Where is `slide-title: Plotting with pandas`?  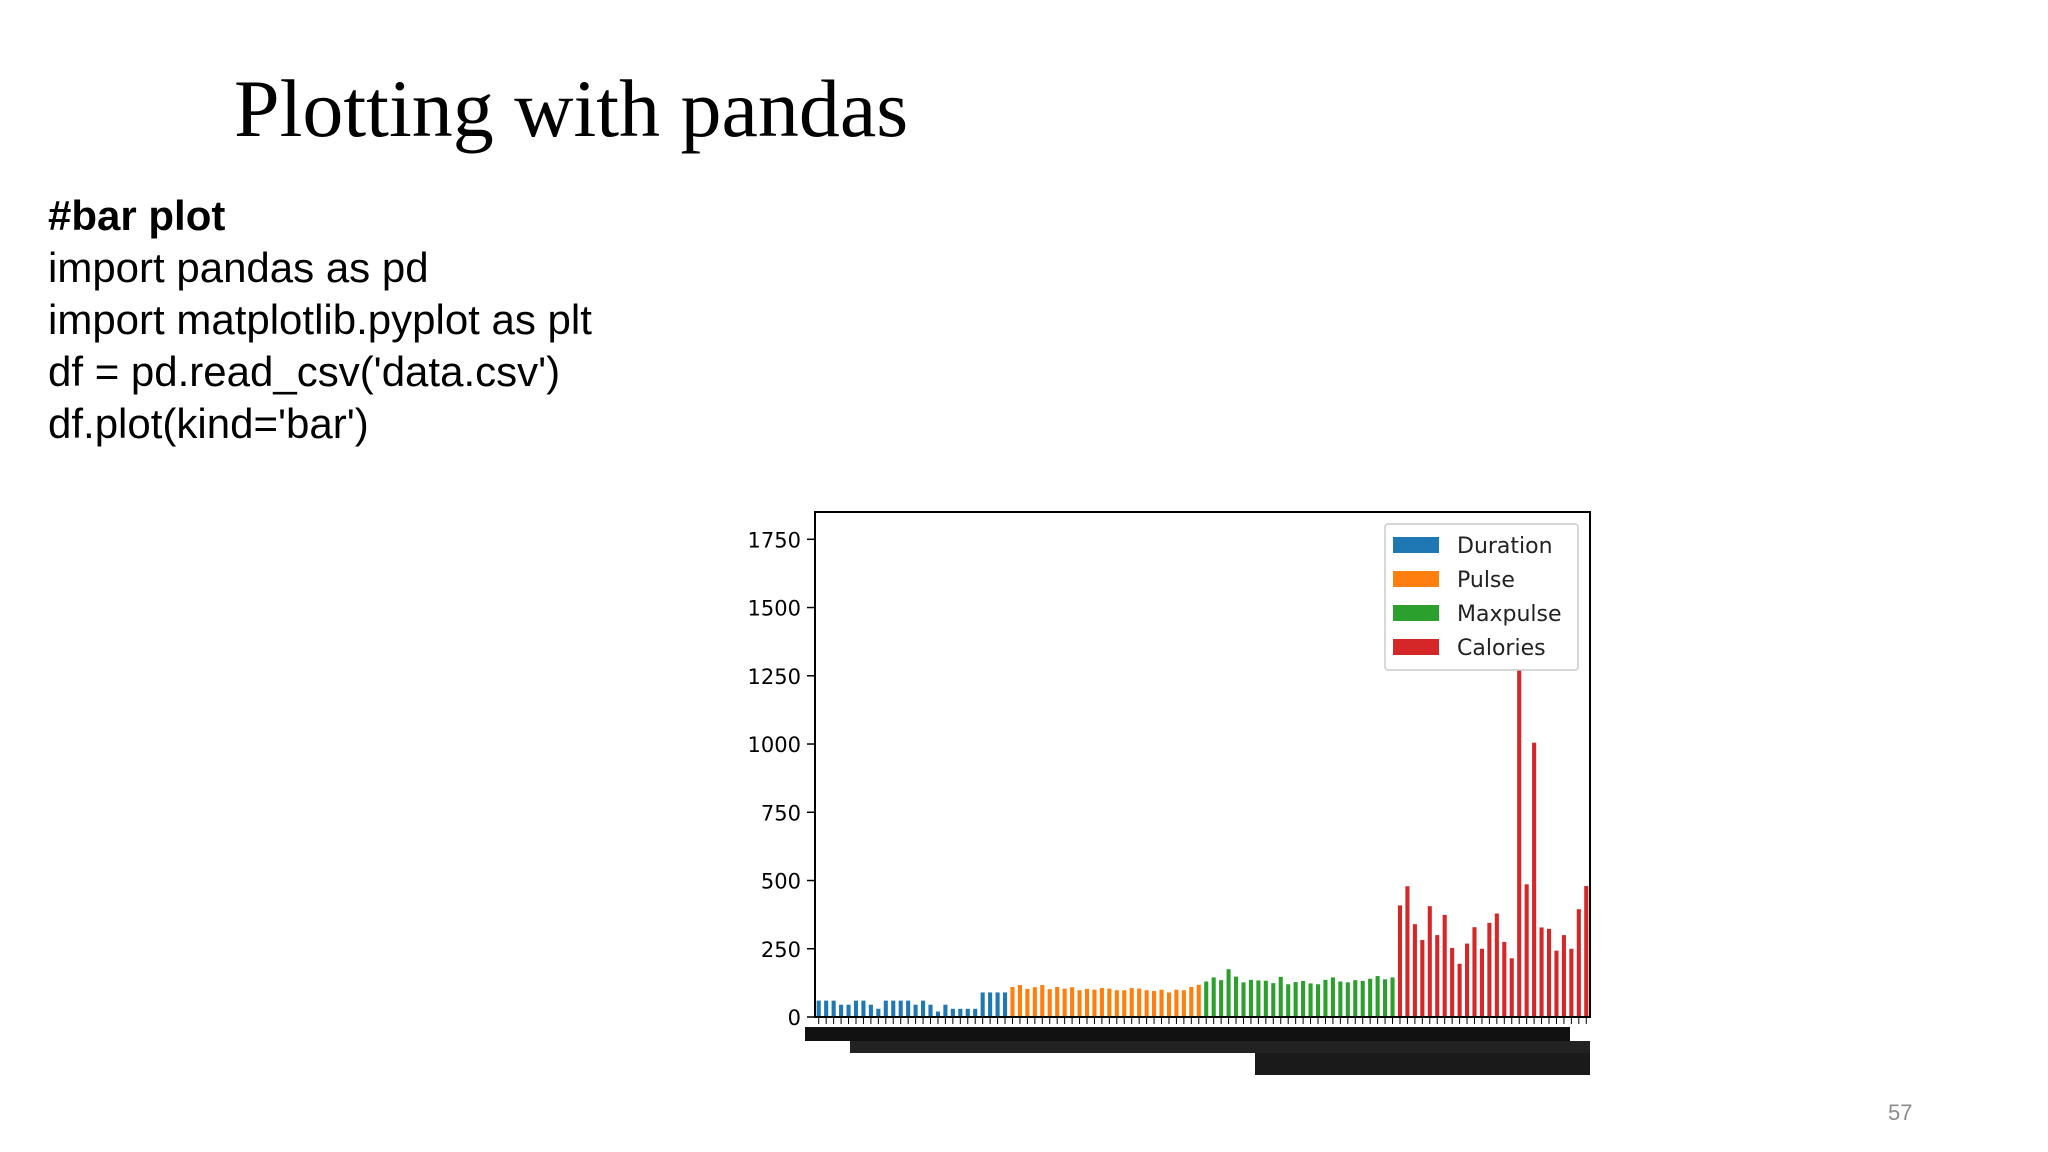
slide-title: Plotting with pandas is located at coordinates (571, 108).